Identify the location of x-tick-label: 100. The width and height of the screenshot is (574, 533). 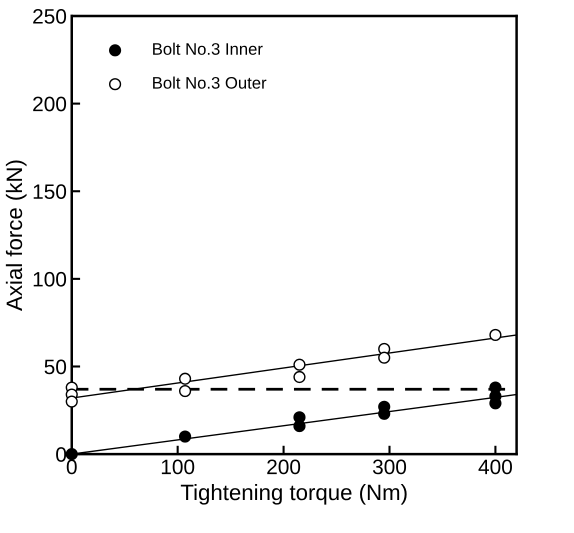
(178, 467).